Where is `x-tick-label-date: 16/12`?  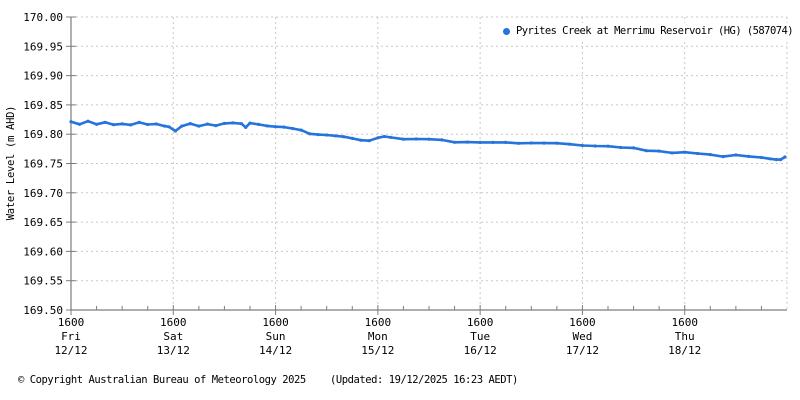
x-tick-label-date: 16/12 is located at coordinates (480, 350).